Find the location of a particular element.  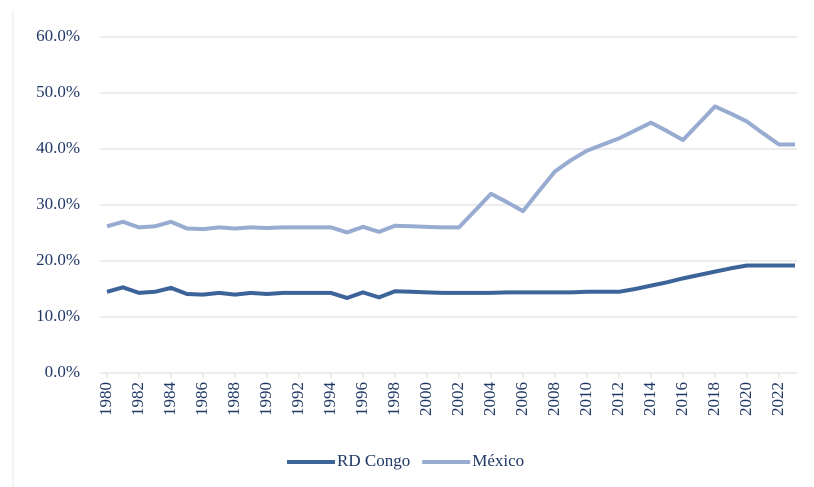

x-tick-label: 1994 is located at coordinates (329, 399).